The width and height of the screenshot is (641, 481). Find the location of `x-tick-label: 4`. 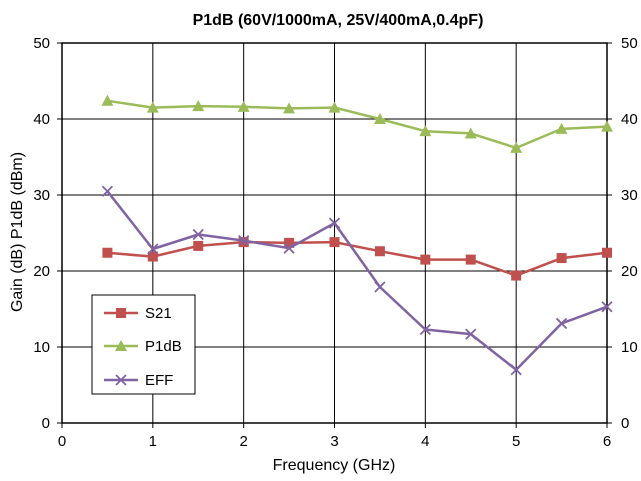

x-tick-label: 4 is located at coordinates (425, 441).